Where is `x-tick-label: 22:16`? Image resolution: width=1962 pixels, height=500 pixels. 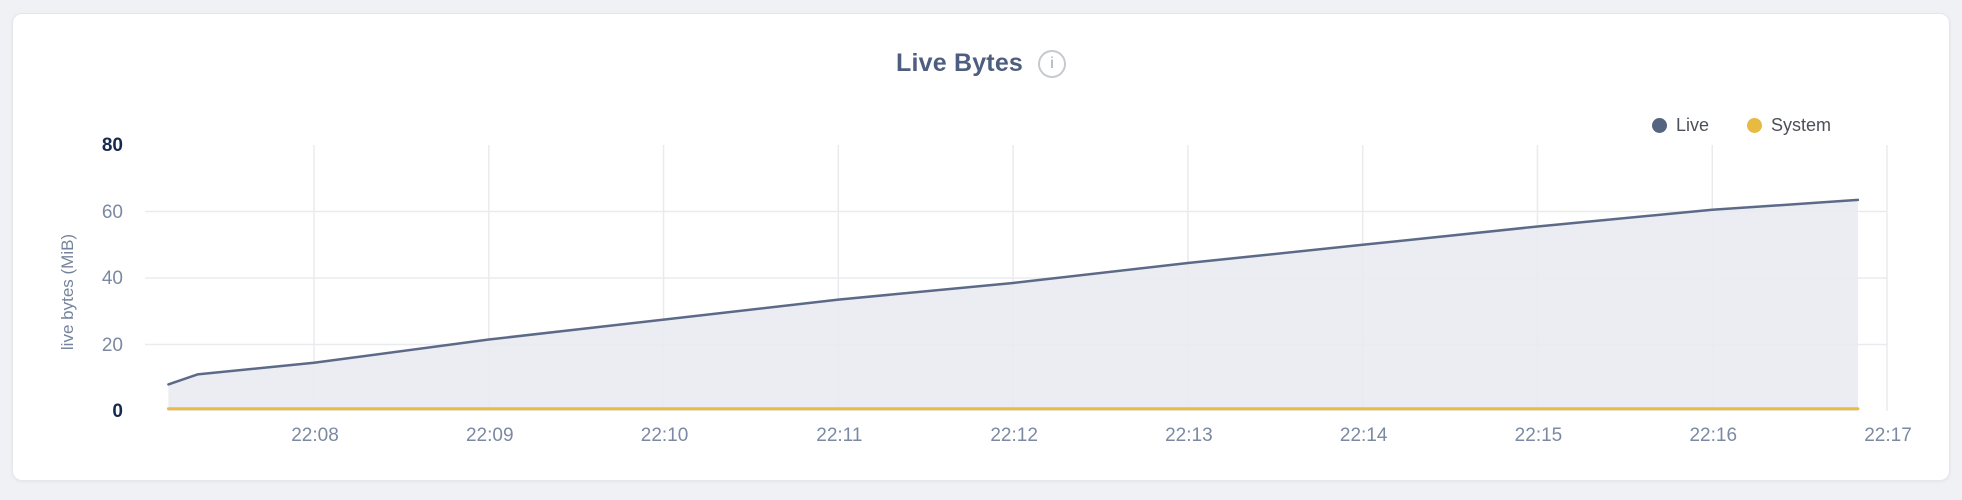
x-tick-label: 22:16 is located at coordinates (1713, 435).